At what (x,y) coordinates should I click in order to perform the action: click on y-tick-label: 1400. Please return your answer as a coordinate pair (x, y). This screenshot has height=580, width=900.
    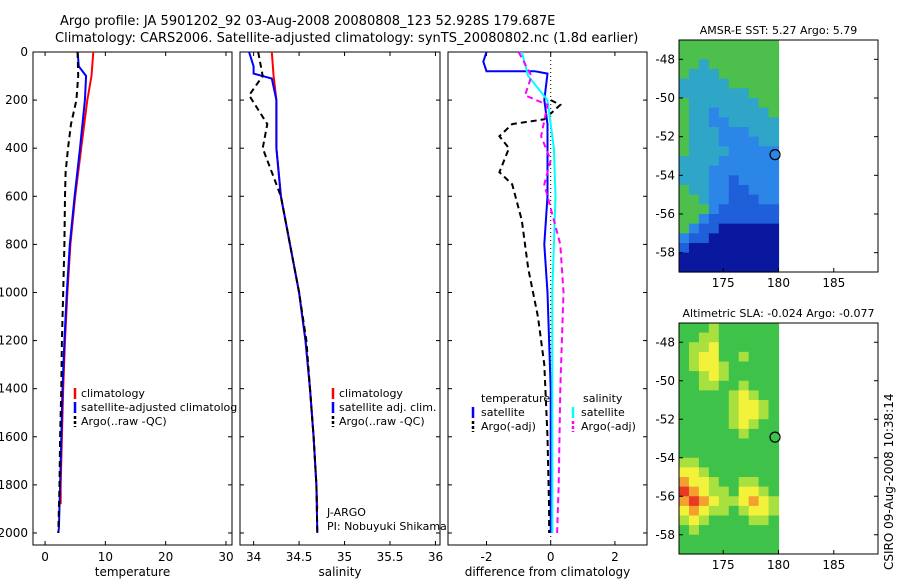
    Looking at the image, I should click on (14, 389).